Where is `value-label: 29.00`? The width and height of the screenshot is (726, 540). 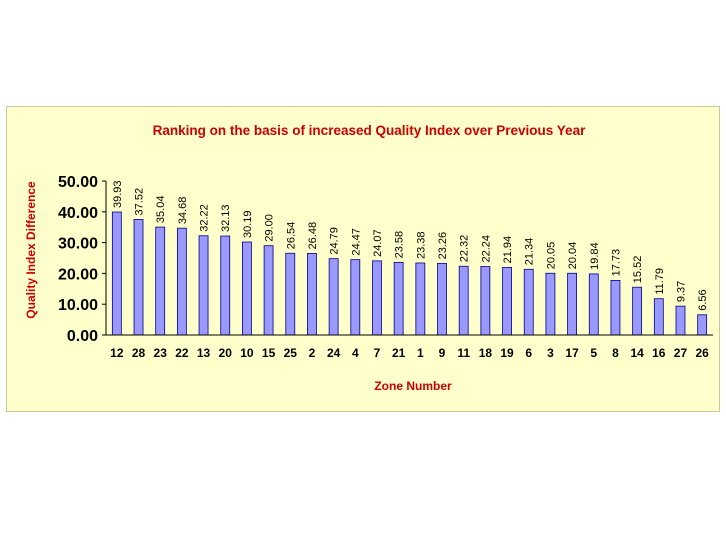
value-label: 29.00 is located at coordinates (270, 228).